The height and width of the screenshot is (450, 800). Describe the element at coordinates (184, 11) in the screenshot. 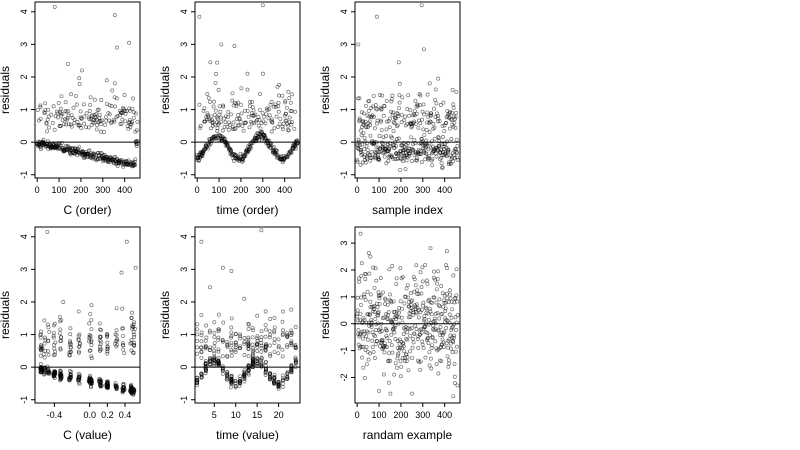

I see `y-tick-label: 4` at that location.